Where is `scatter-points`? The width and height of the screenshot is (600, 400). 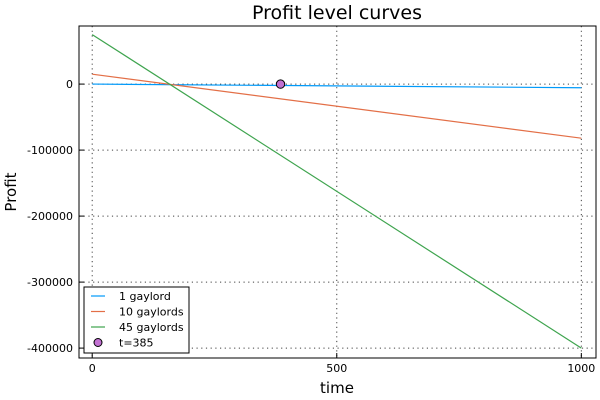 scatter-points is located at coordinates (280, 84).